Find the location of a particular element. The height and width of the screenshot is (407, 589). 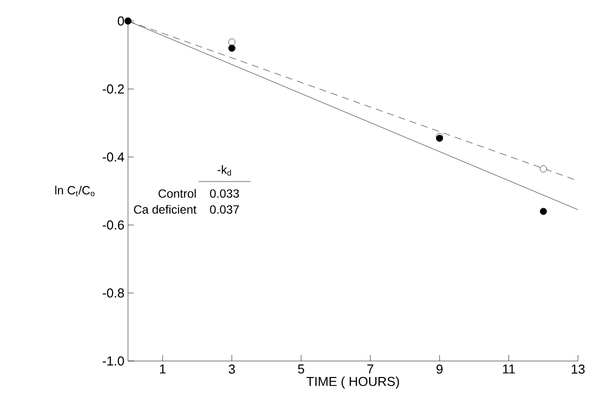

annotation: -k$_{d}$ is located at coordinates (224, 170).